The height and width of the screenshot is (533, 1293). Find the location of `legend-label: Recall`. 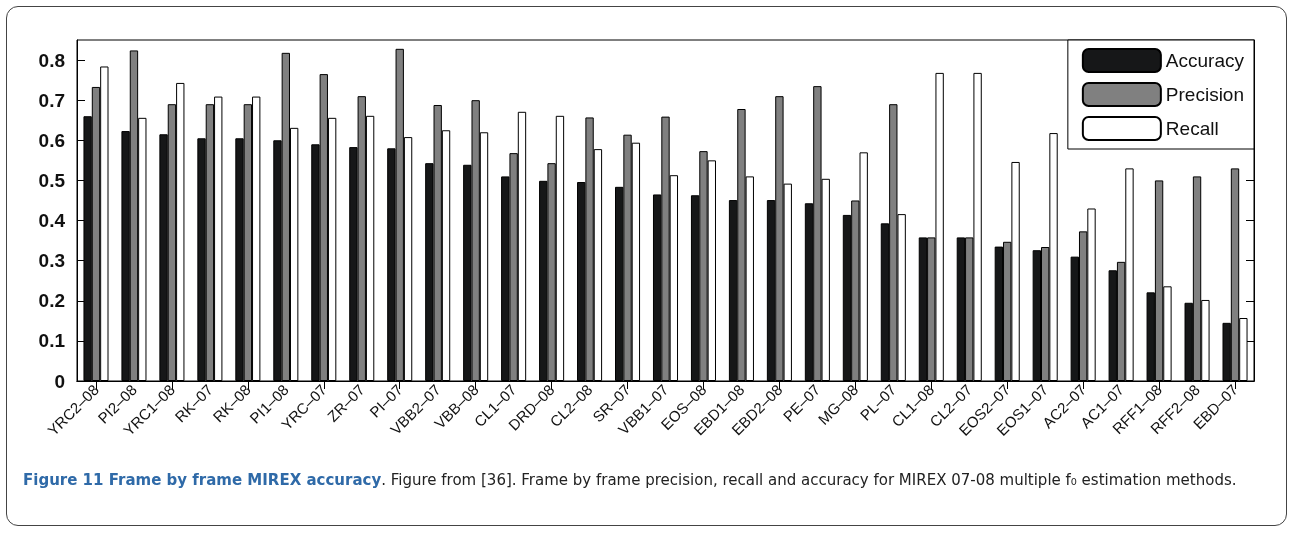

legend-label: Recall is located at coordinates (1192, 128).